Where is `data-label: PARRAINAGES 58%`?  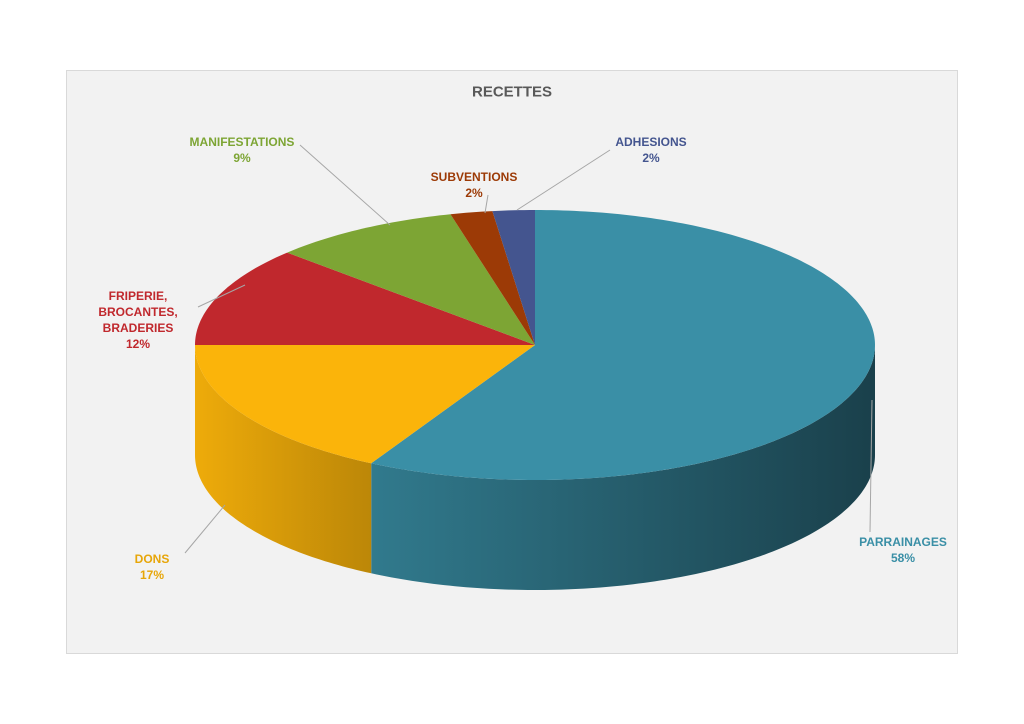
data-label: PARRAINAGES 58% is located at coordinates (903, 550).